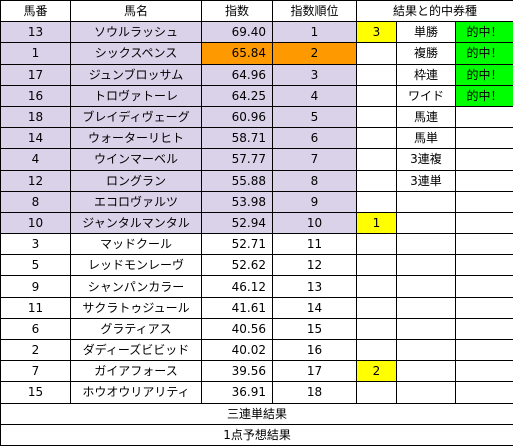 Image resolution: width=513 pixels, height=446 pixels. I want to click on umaban-cell: 2, so click(36, 350).